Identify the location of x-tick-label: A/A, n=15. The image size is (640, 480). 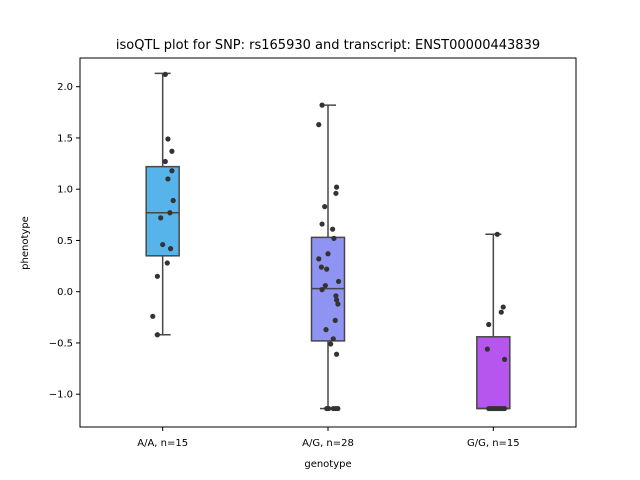
(162, 443).